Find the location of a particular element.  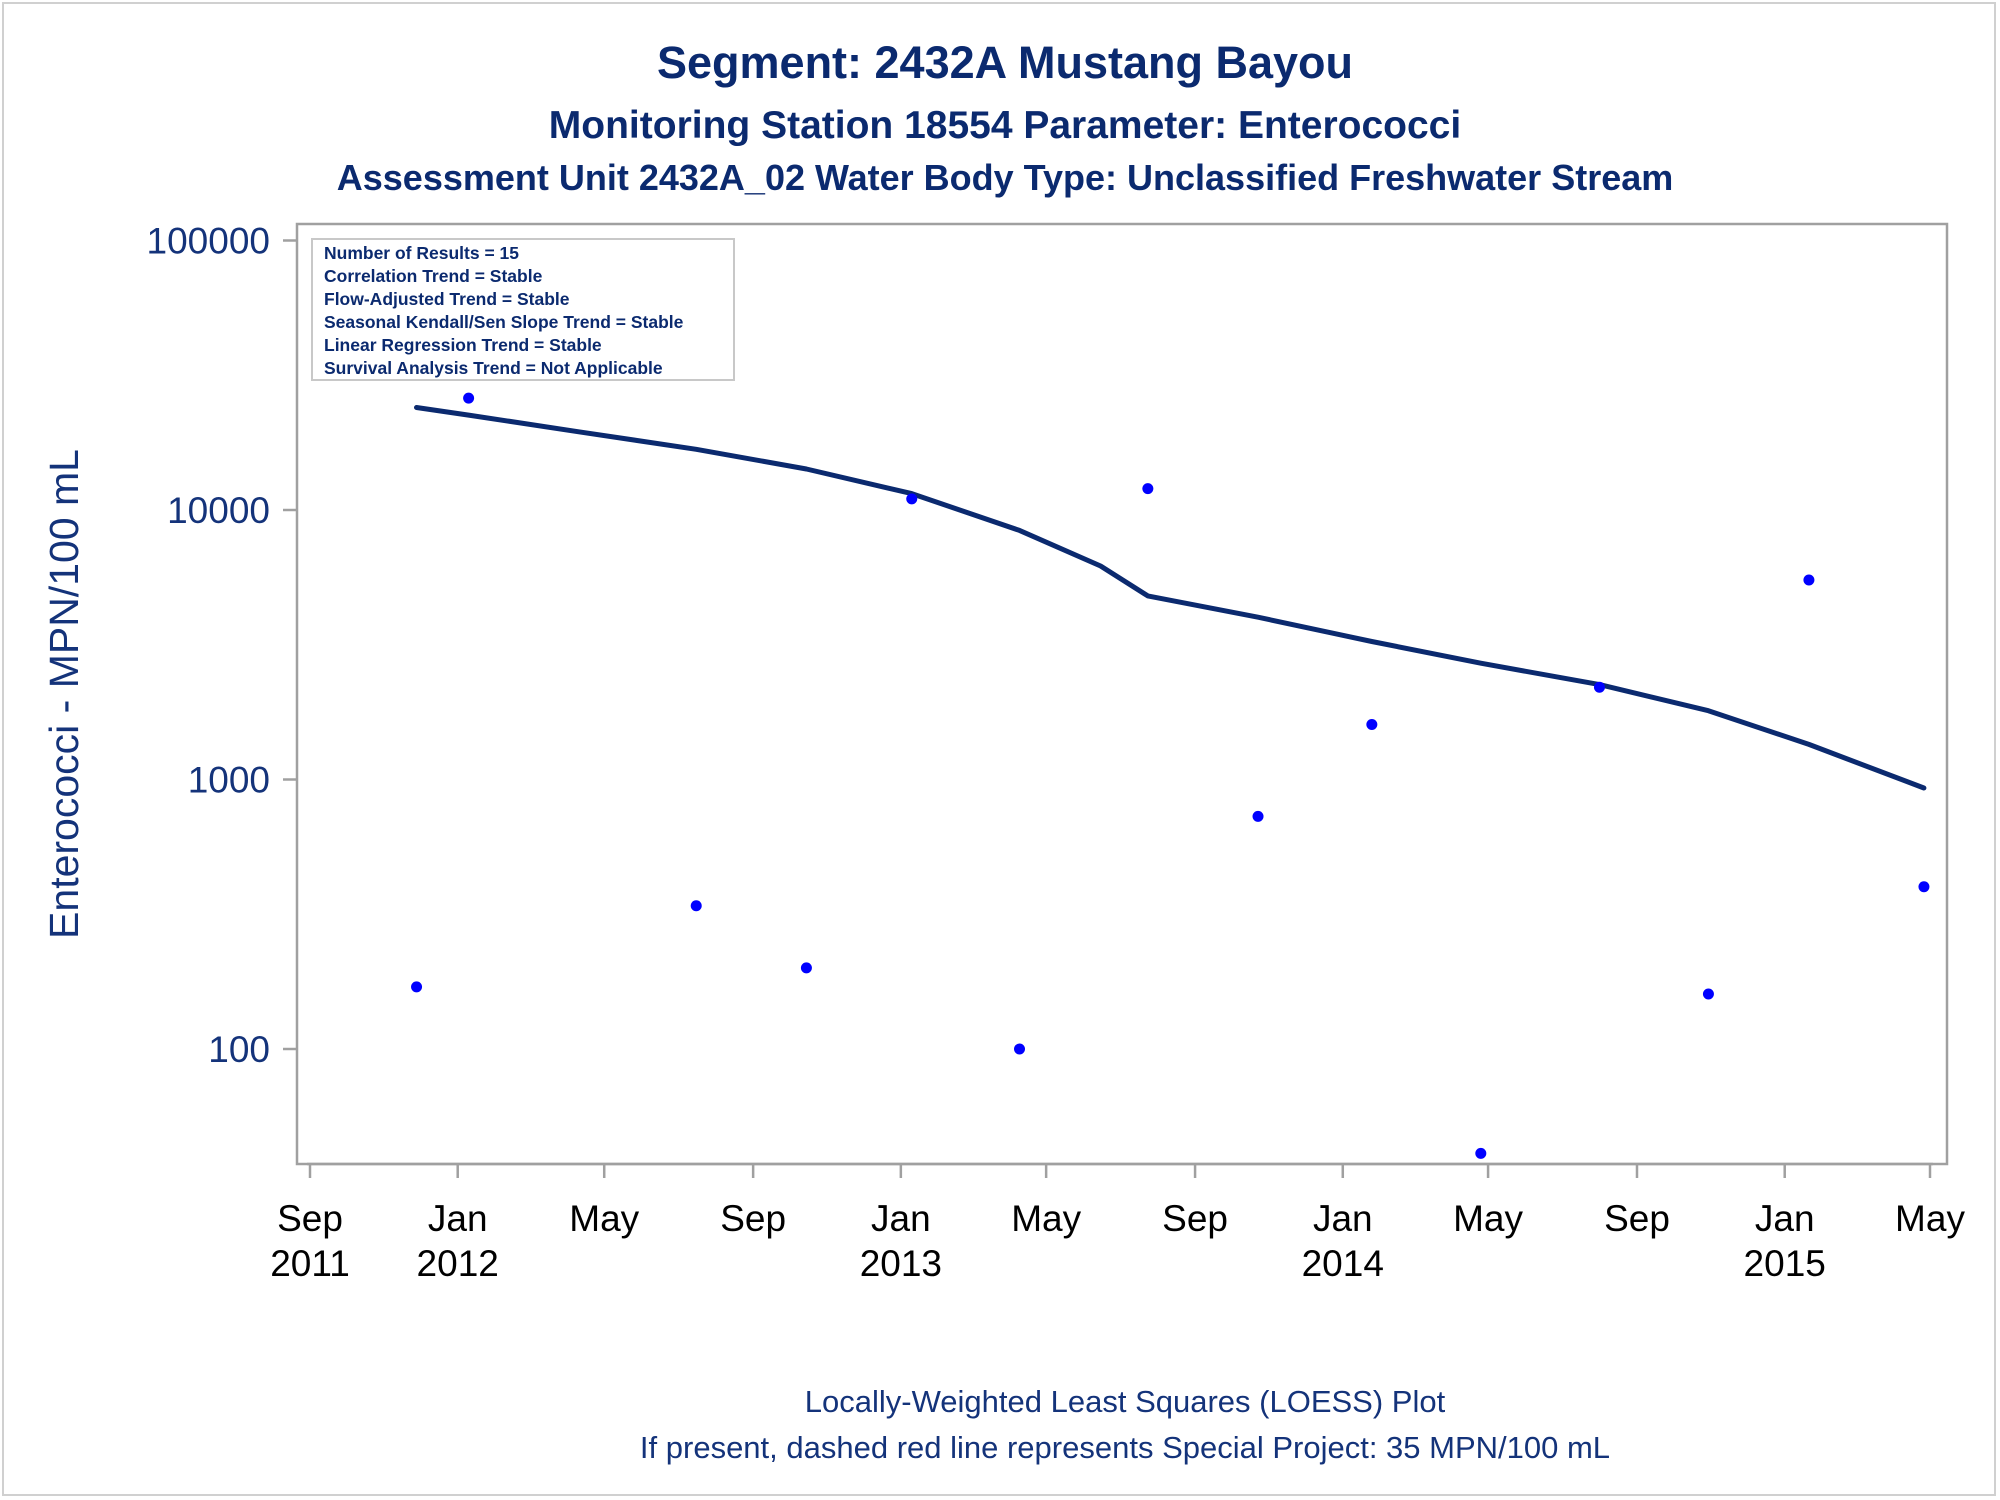

chart-title: Segment: 2432A Mustang Bayou is located at coordinates (1005, 62).